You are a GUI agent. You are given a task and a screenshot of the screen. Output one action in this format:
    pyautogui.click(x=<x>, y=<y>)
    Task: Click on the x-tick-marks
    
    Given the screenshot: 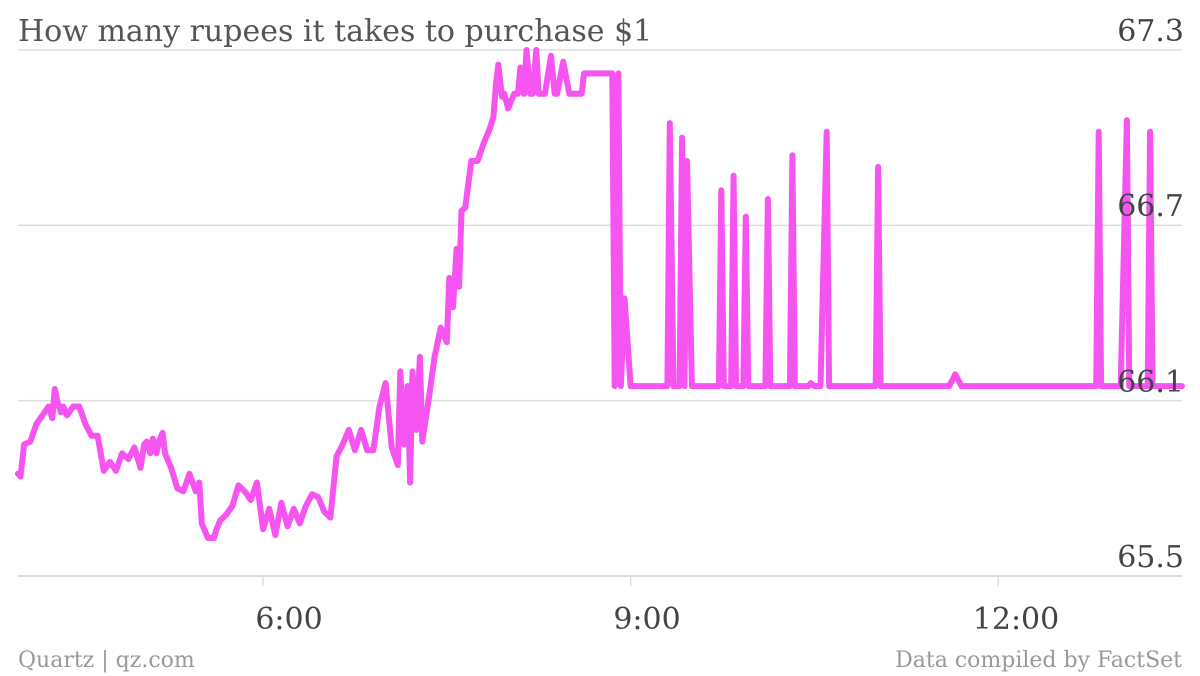 What is the action you would take?
    pyautogui.click(x=630, y=581)
    